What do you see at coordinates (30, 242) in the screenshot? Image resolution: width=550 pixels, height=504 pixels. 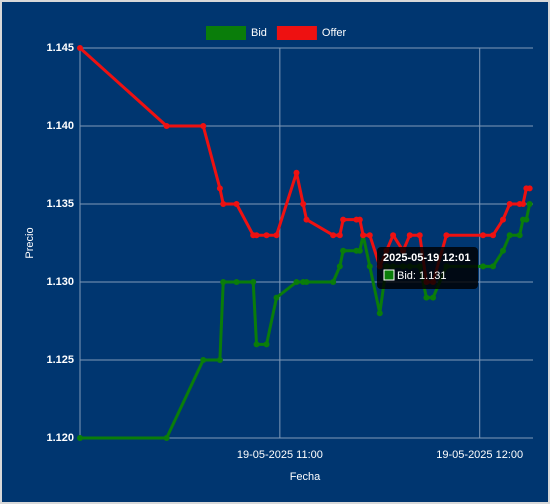 I see `y-axis-title: Precio` at bounding box center [30, 242].